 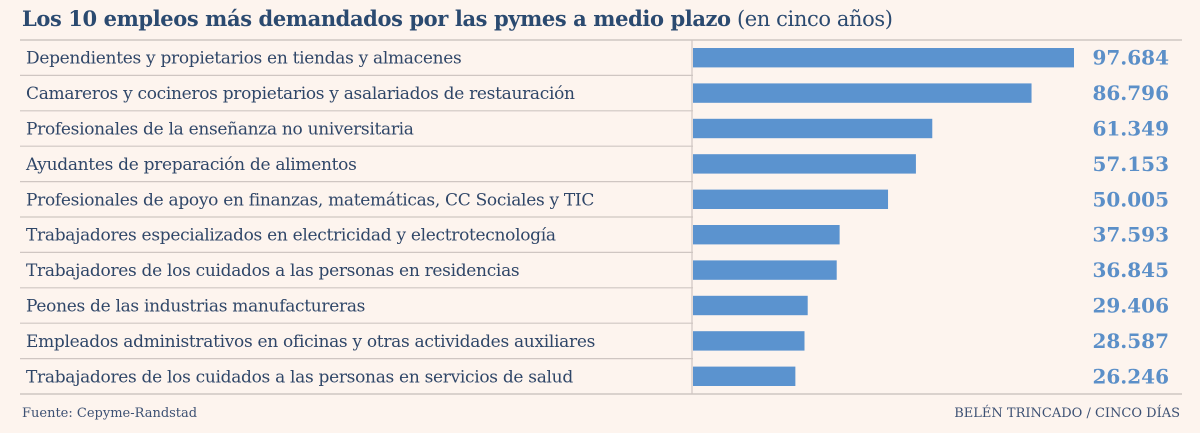 I want to click on credit-note: BELÉN TRINCADO / CINCO DÍAS, so click(x=1067, y=413).